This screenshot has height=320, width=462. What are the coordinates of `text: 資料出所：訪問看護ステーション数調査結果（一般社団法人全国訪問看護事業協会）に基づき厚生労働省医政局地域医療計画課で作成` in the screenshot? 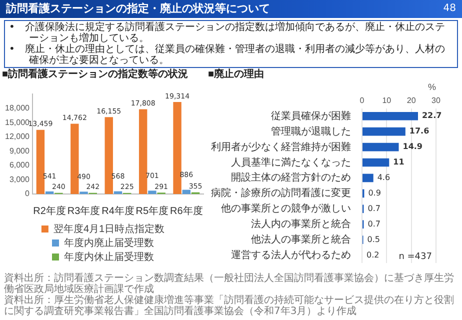 It's located at (229, 284).